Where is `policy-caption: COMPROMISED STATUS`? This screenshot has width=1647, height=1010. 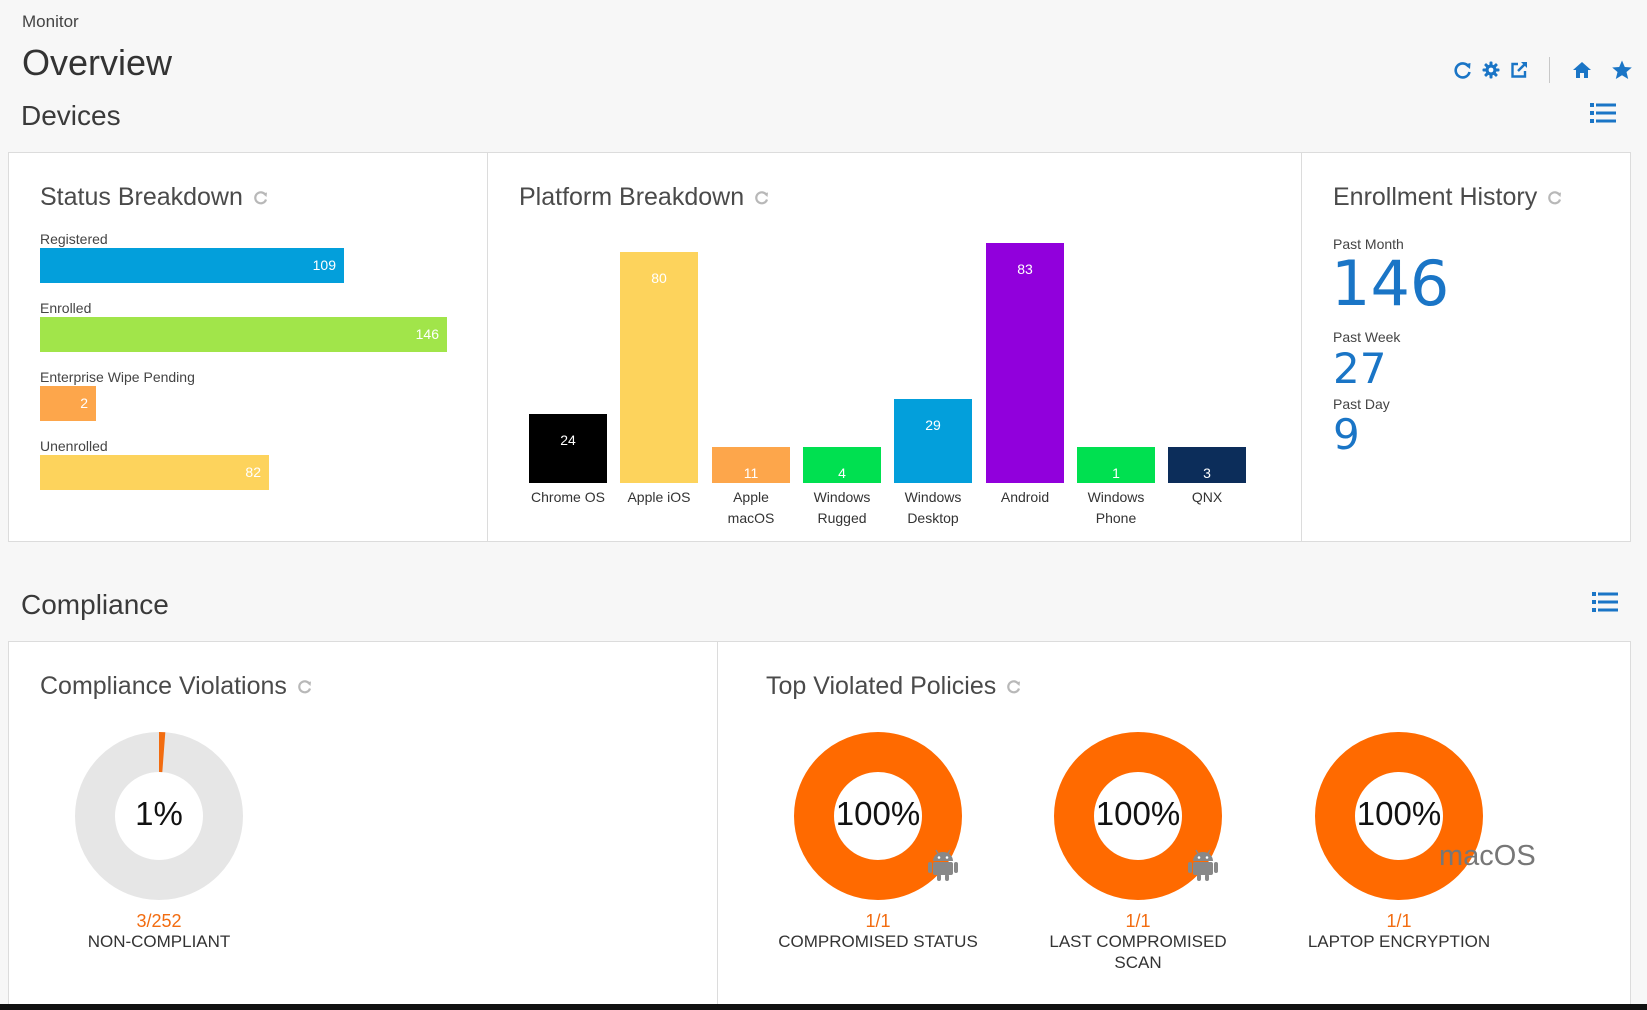 policy-caption: COMPROMISED STATUS is located at coordinates (878, 941).